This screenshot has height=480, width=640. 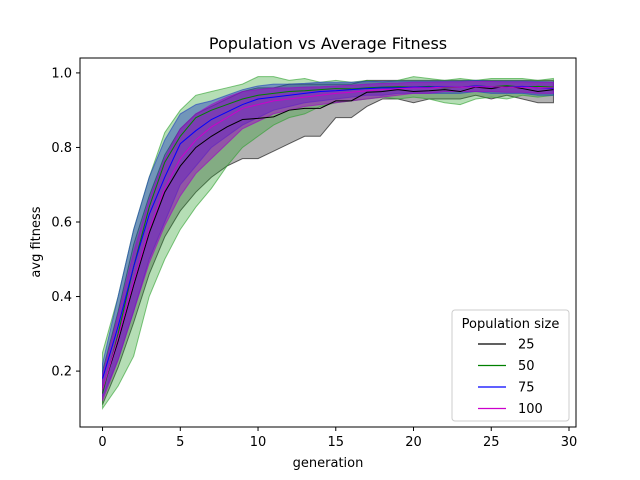 What do you see at coordinates (36, 241) in the screenshot?
I see `y-axis-label: avg fitness` at bounding box center [36, 241].